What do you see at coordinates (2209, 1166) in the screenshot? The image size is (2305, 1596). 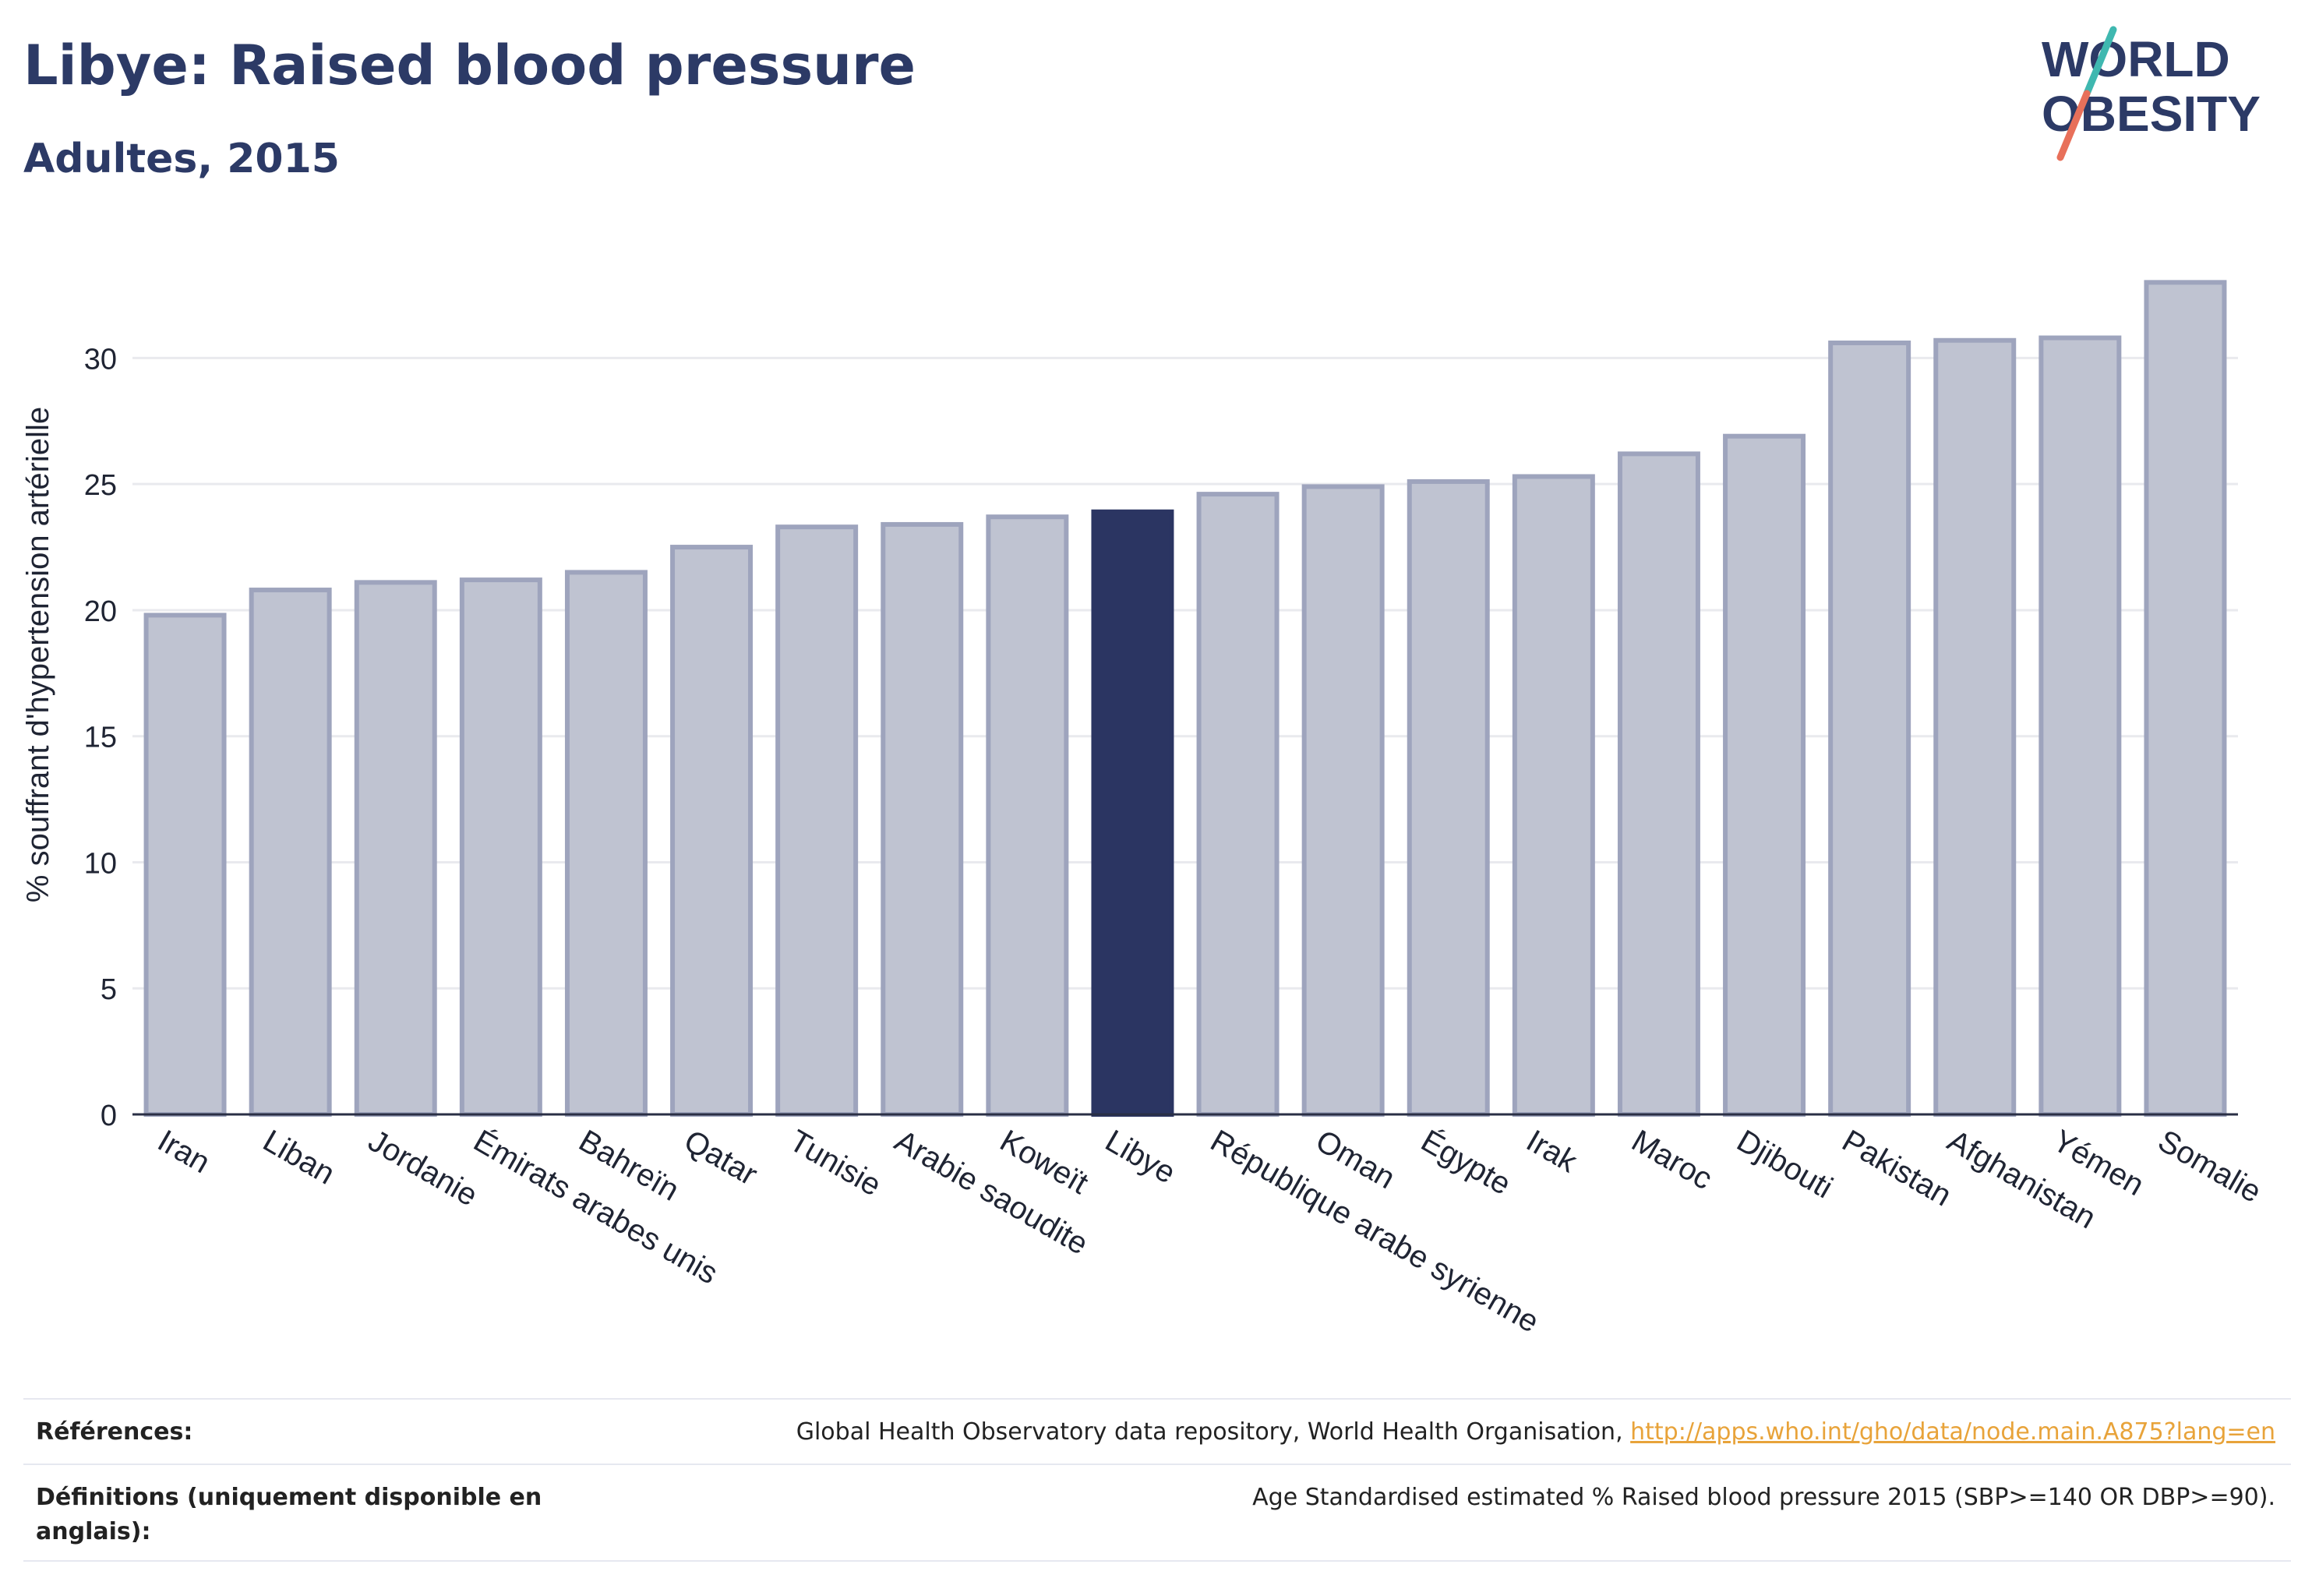 I see `x-tick-label: Somalie` at bounding box center [2209, 1166].